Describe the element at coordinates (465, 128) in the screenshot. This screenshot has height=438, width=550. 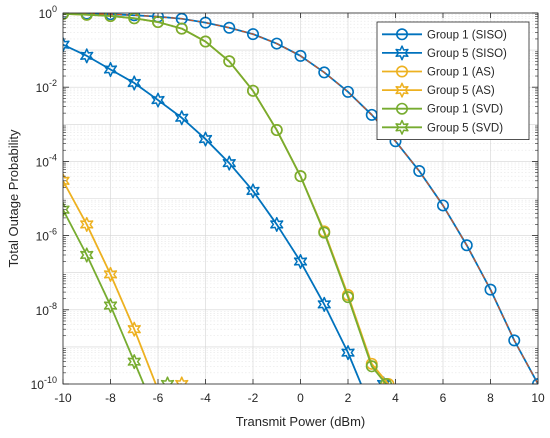
I see `legend-label: Group 5 (SVD)` at that location.